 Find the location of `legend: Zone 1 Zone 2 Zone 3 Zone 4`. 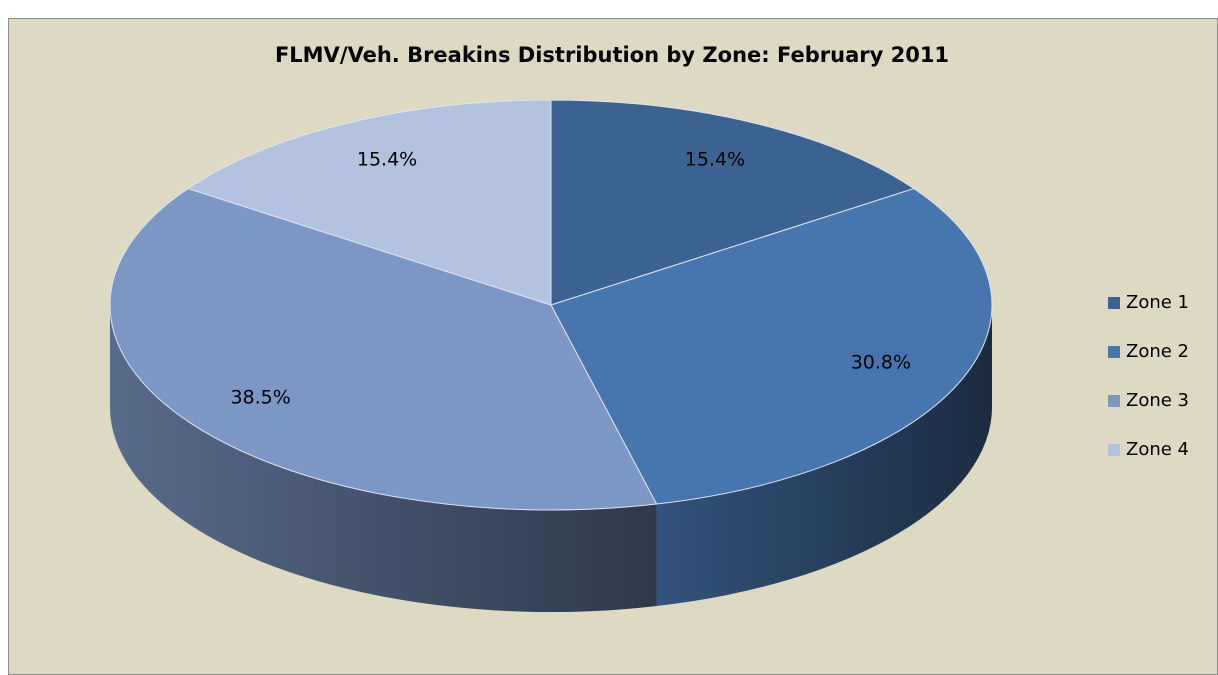

legend: Zone 1 Zone 2 Zone 3 Zone 4 is located at coordinates (1148, 376).